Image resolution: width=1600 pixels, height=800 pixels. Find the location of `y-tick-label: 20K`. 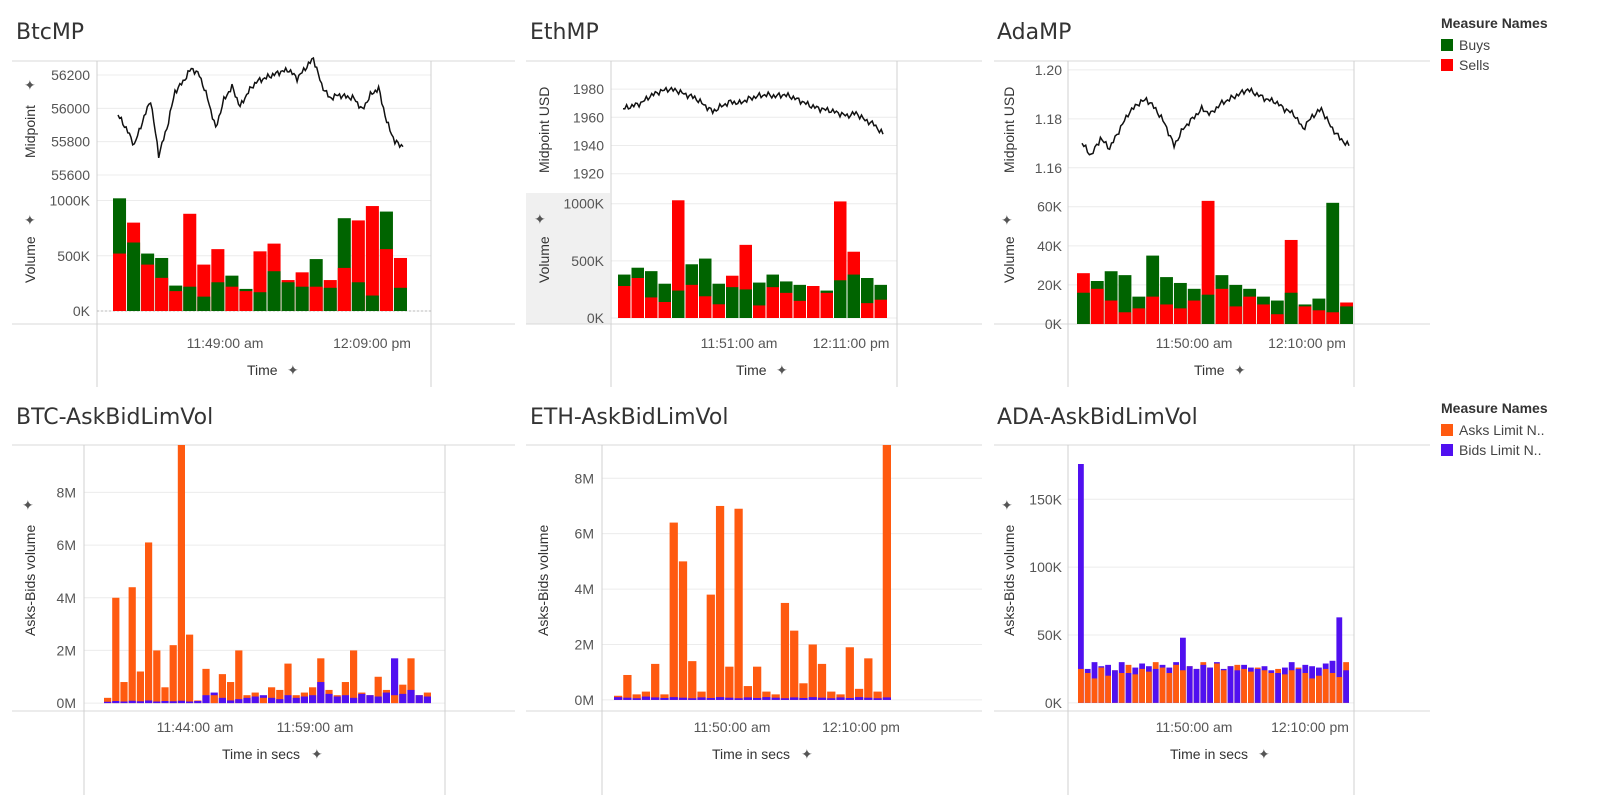

y-tick-label: 20K is located at coordinates (1050, 285).